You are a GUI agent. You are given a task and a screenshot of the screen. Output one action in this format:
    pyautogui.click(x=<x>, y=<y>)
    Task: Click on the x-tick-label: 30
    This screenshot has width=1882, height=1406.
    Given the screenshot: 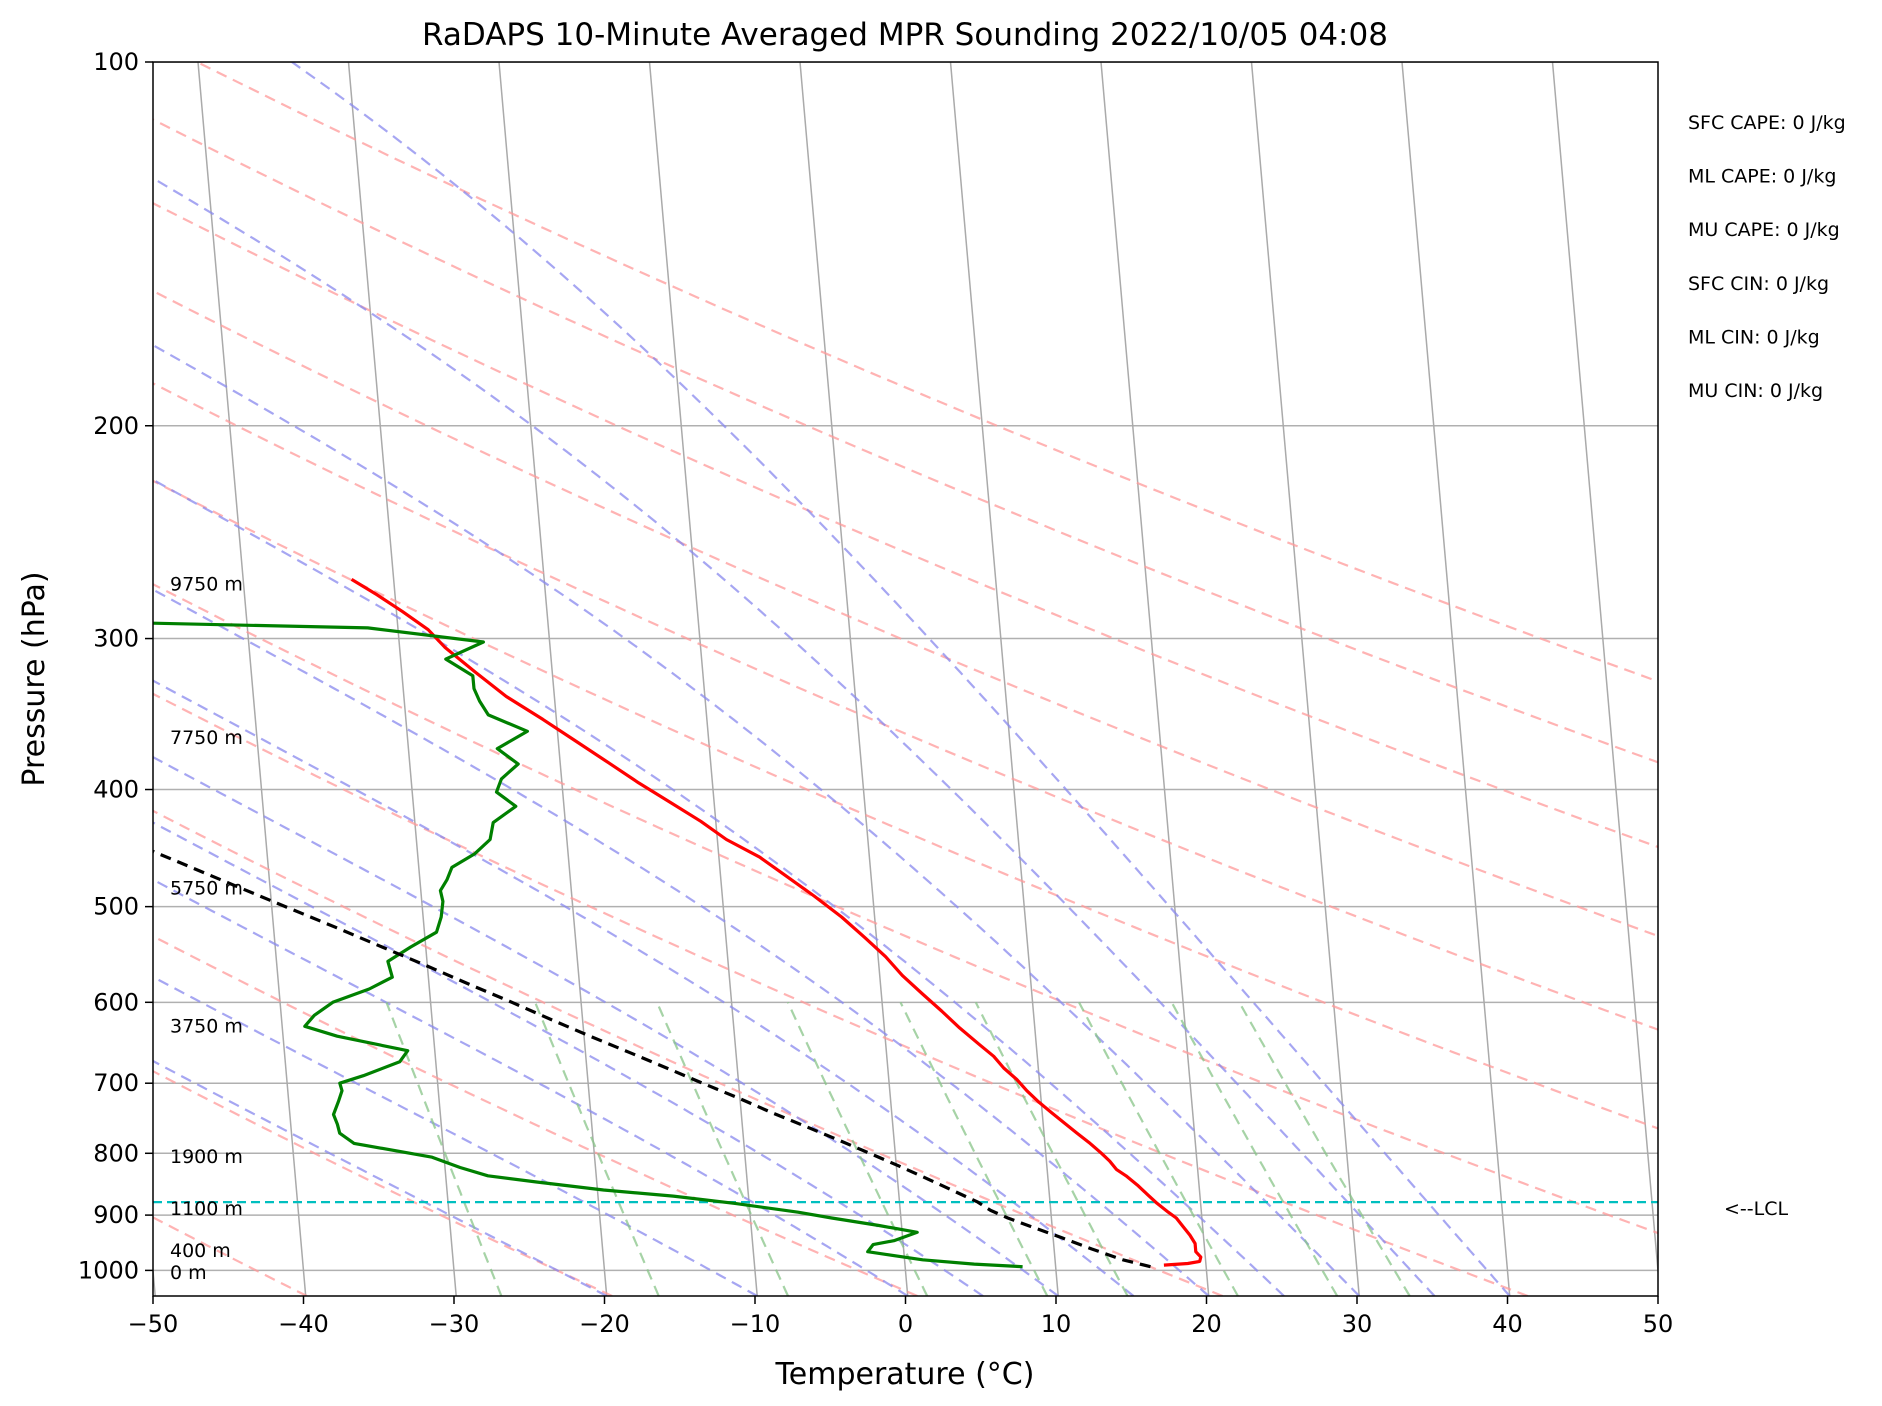 What is the action you would take?
    pyautogui.click(x=1357, y=1324)
    